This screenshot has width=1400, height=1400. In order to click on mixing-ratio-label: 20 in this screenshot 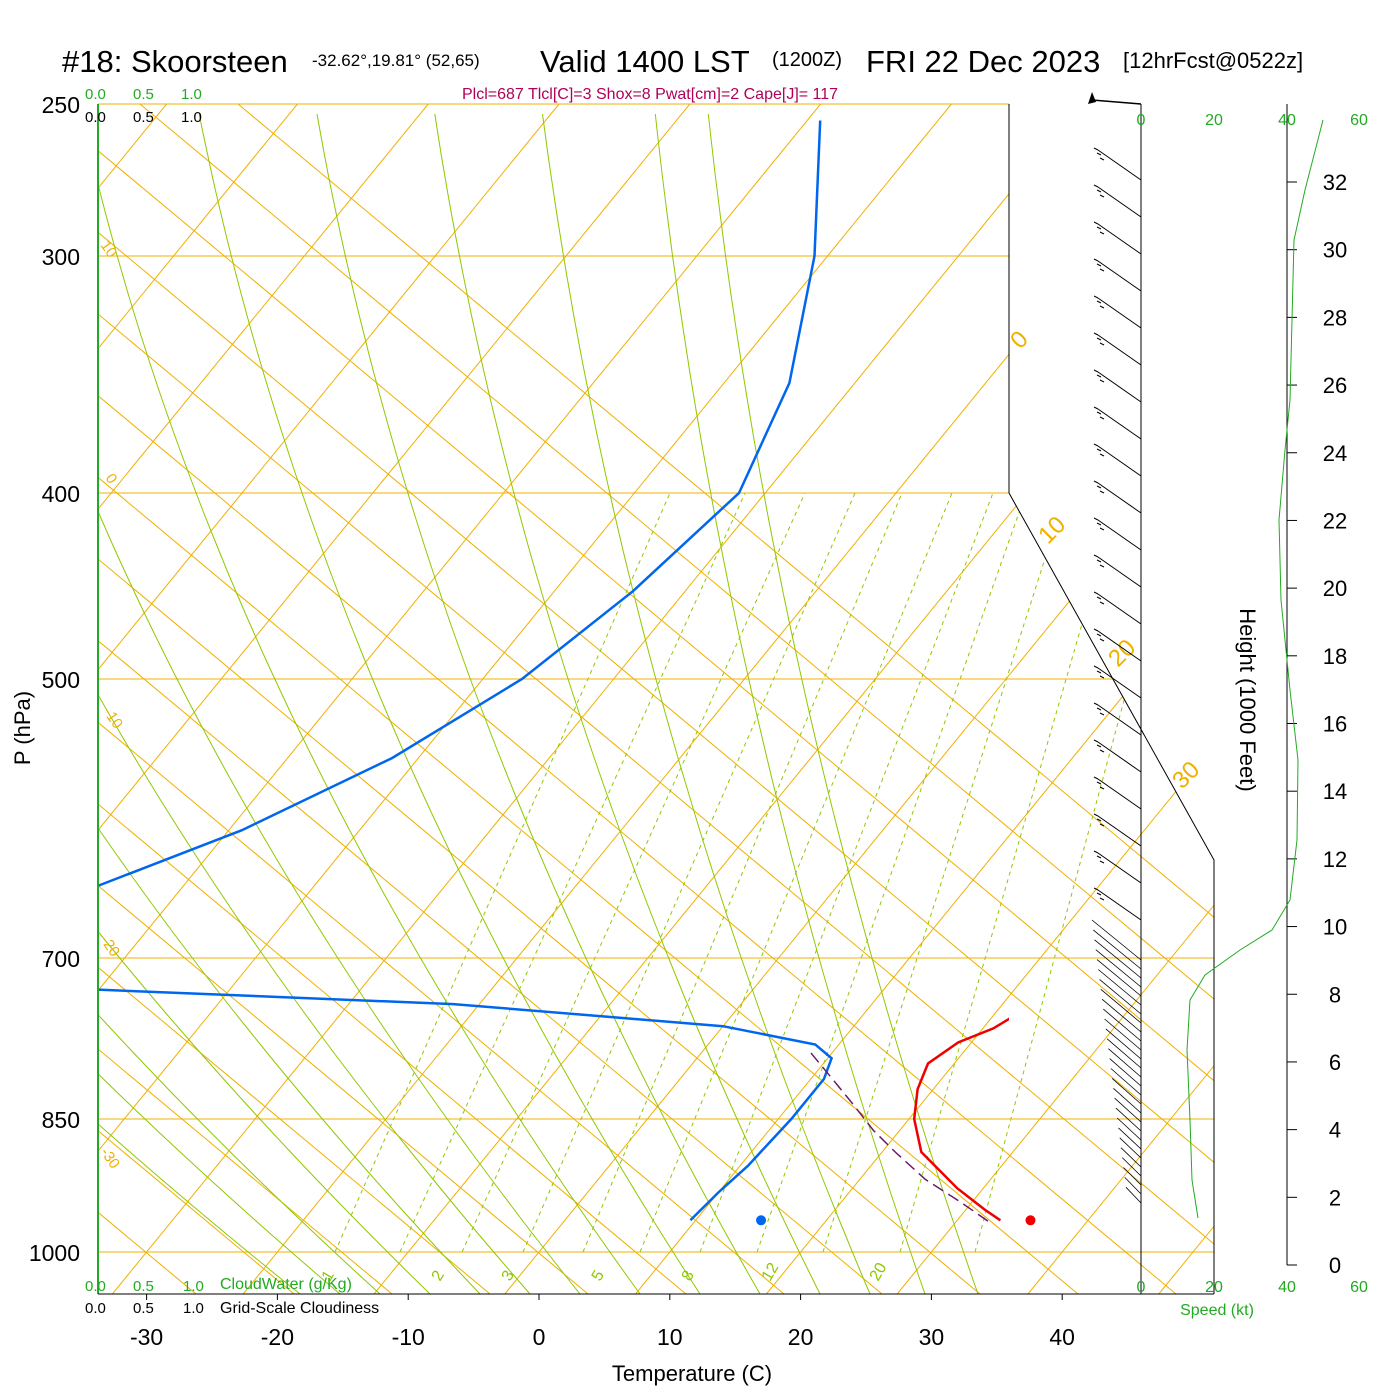, I will do `click(879, 1272)`.